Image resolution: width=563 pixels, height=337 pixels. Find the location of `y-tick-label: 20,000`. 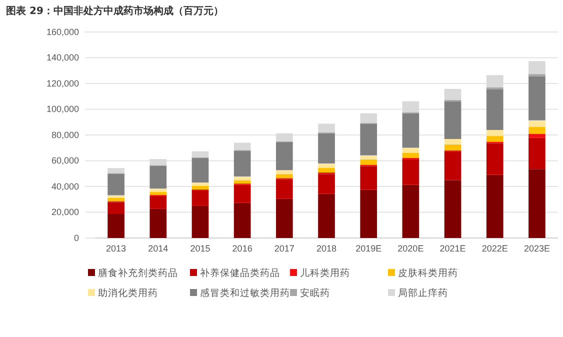

y-tick-label: 20,000 is located at coordinates (65, 212).